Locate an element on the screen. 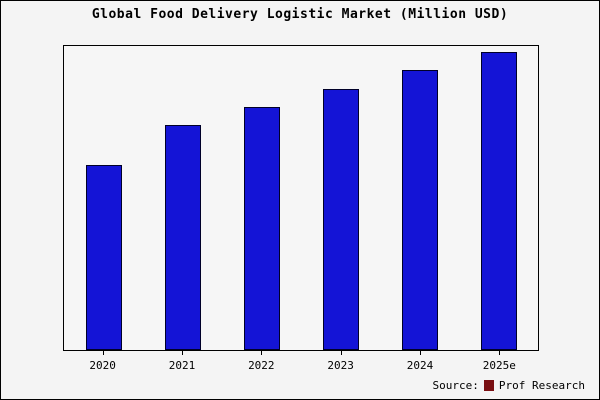 This screenshot has width=600, height=400. bar-2023 is located at coordinates (340, 219).